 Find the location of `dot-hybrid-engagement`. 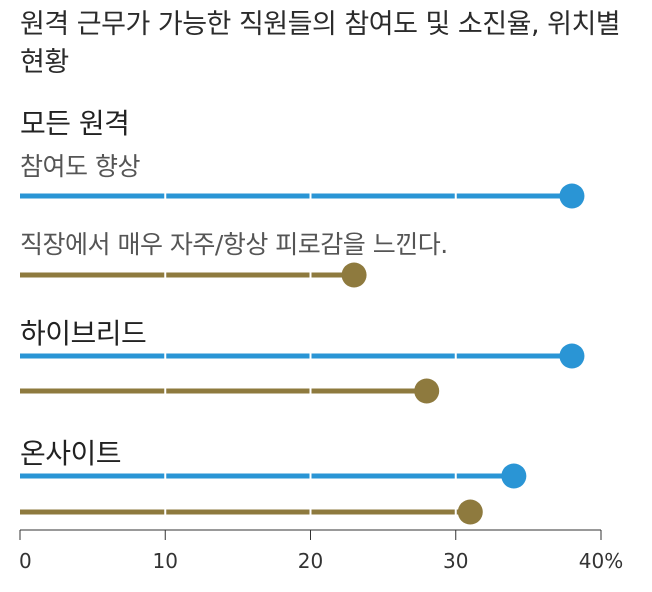

dot-hybrid-engagement is located at coordinates (572, 356).